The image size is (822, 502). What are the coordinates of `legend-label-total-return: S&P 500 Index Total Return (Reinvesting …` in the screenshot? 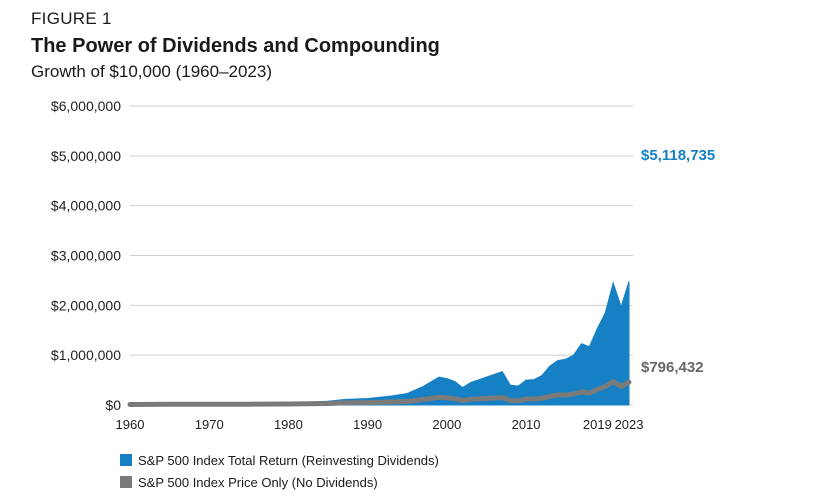 It's located at (288, 460).